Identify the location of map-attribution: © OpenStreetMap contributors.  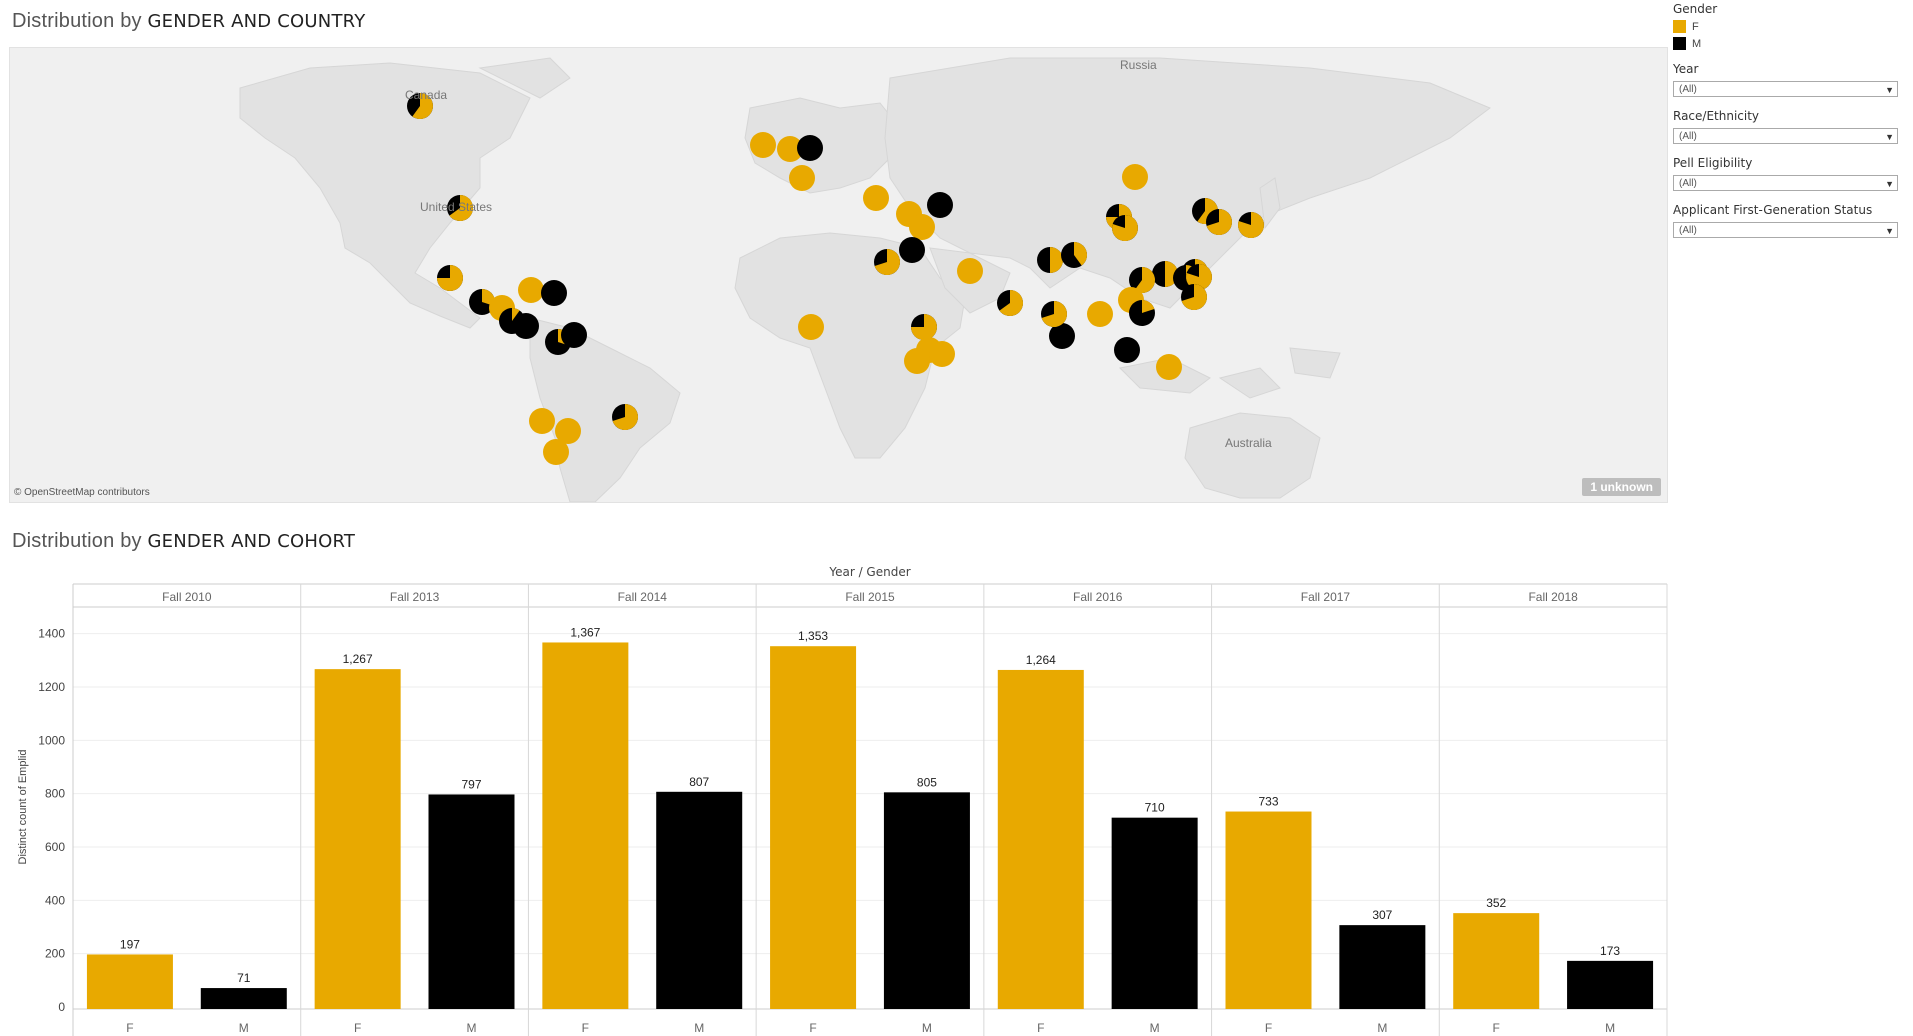
(82, 492).